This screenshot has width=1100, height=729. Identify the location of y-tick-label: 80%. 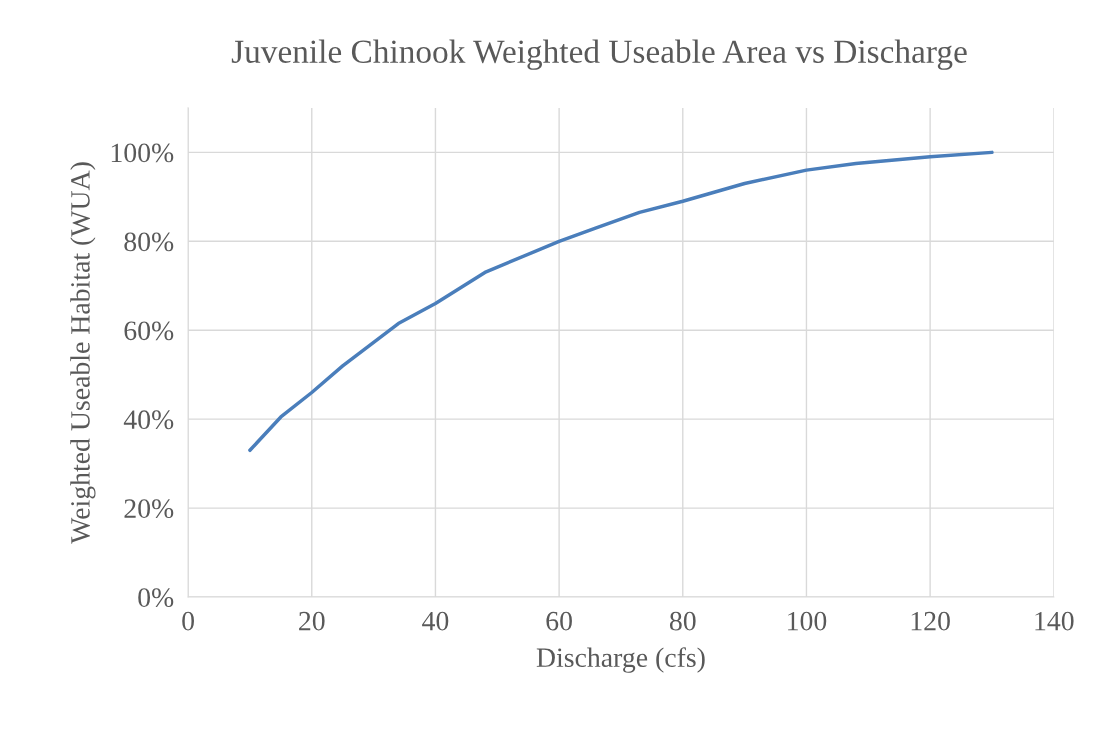
(149, 242).